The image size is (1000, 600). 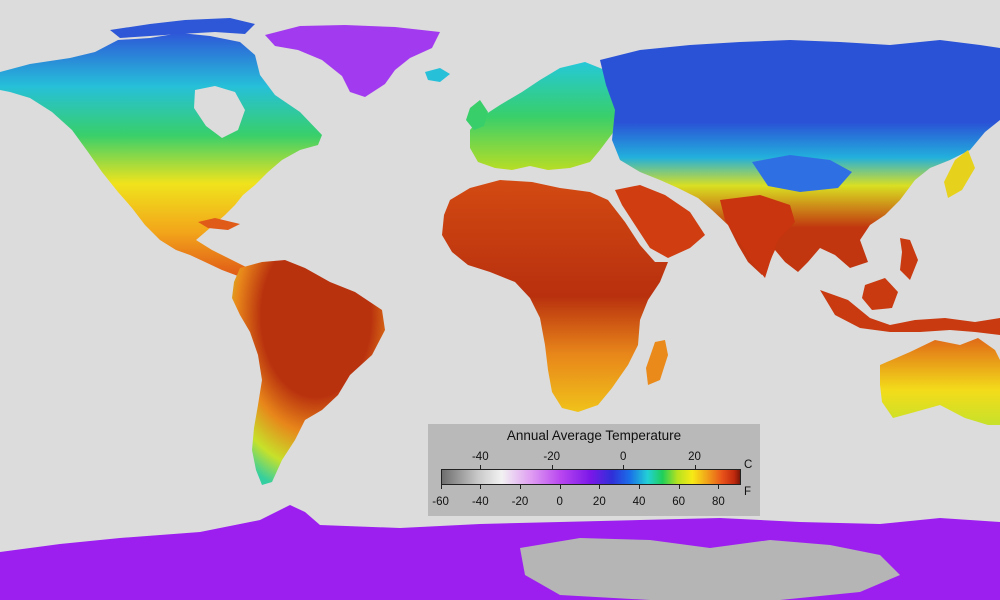 What do you see at coordinates (219, 224) in the screenshot?
I see `cuba-island` at bounding box center [219, 224].